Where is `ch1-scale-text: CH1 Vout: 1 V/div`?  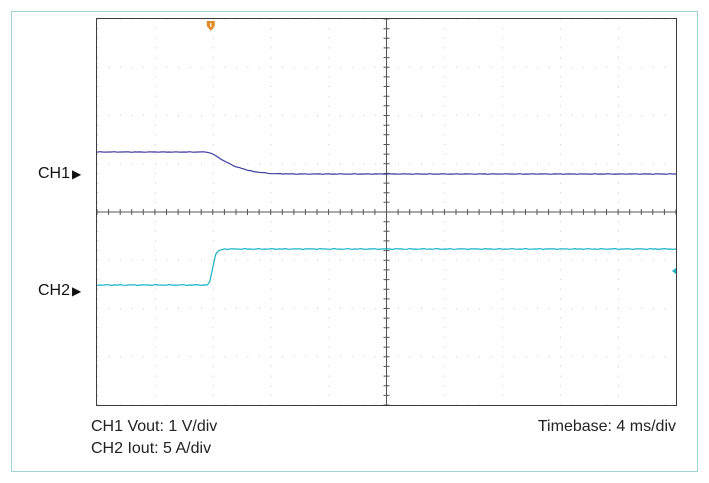
ch1-scale-text: CH1 Vout: 1 V/div is located at coordinates (154, 426).